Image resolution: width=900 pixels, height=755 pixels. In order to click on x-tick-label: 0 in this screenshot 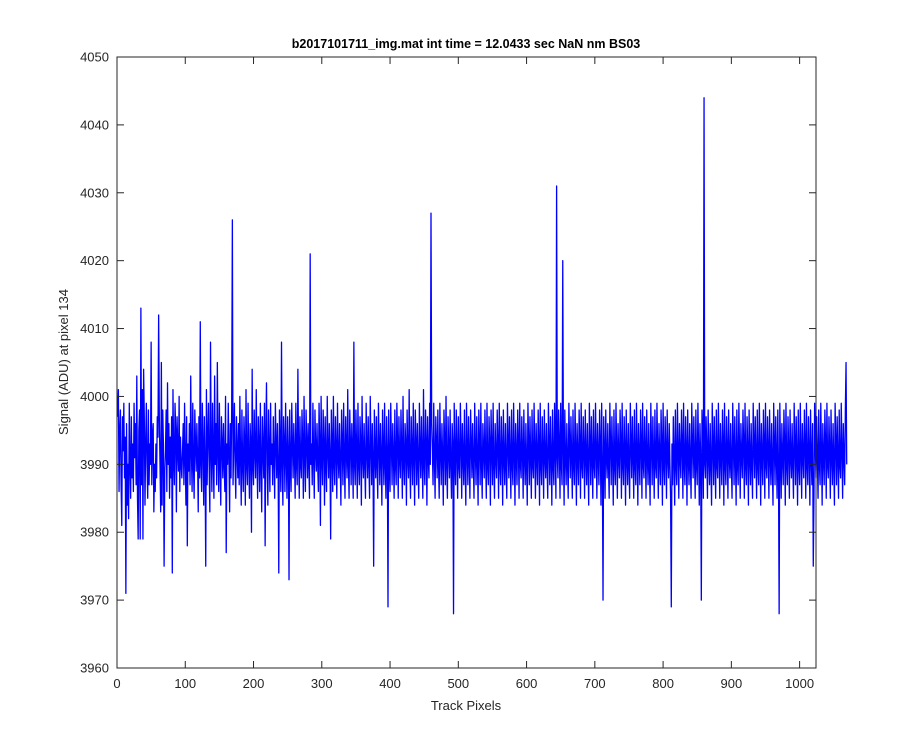, I will do `click(116, 683)`.